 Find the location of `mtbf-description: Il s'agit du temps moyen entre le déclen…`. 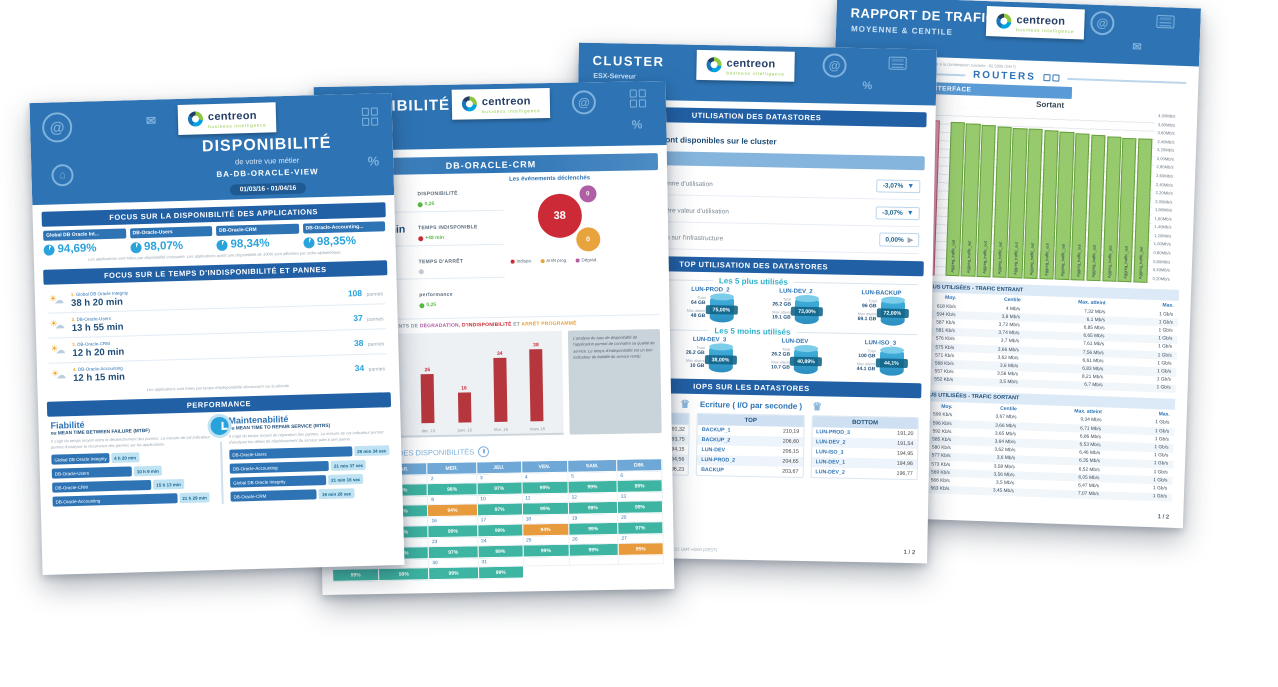

mtbf-description: Il s'agit du temps moyen entre le déclen… is located at coordinates (130, 442).